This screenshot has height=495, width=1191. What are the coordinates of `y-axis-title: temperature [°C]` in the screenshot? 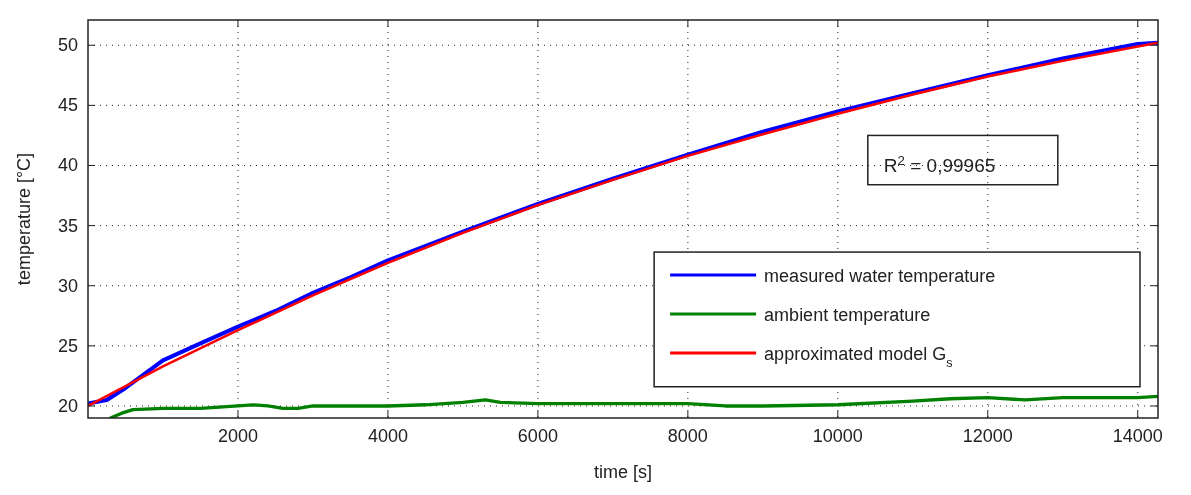 It's located at (24, 219).